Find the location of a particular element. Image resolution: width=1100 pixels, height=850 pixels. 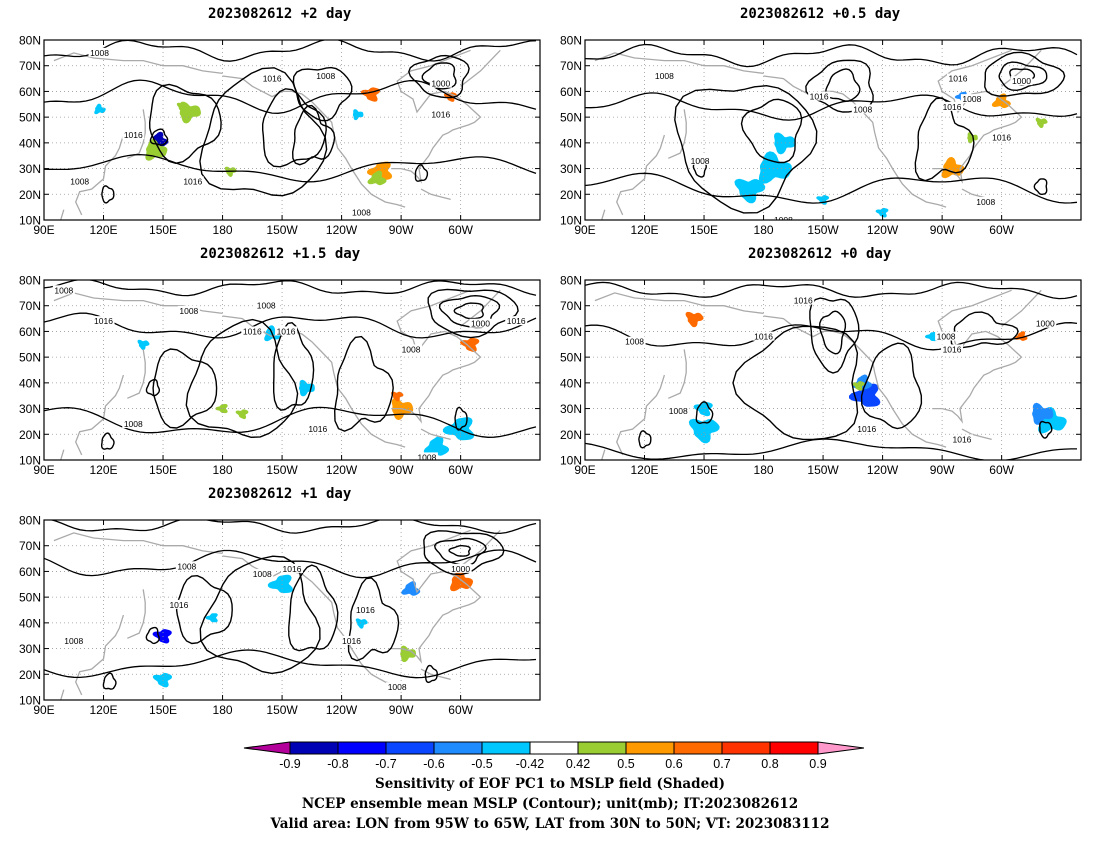

colorbar-tick-label: -0.5 is located at coordinates (482, 763).